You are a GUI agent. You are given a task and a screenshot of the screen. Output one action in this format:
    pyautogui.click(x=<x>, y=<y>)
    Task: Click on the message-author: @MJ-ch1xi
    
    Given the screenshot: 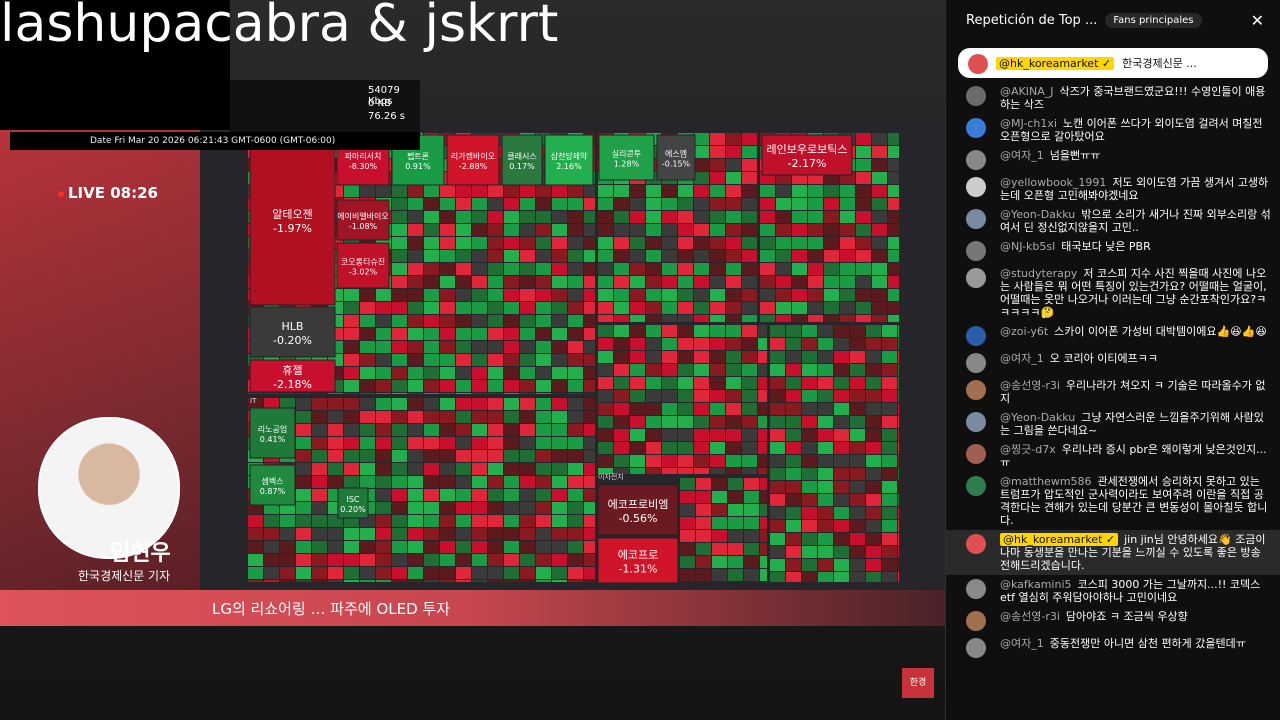 What is the action you would take?
    pyautogui.click(x=1028, y=123)
    